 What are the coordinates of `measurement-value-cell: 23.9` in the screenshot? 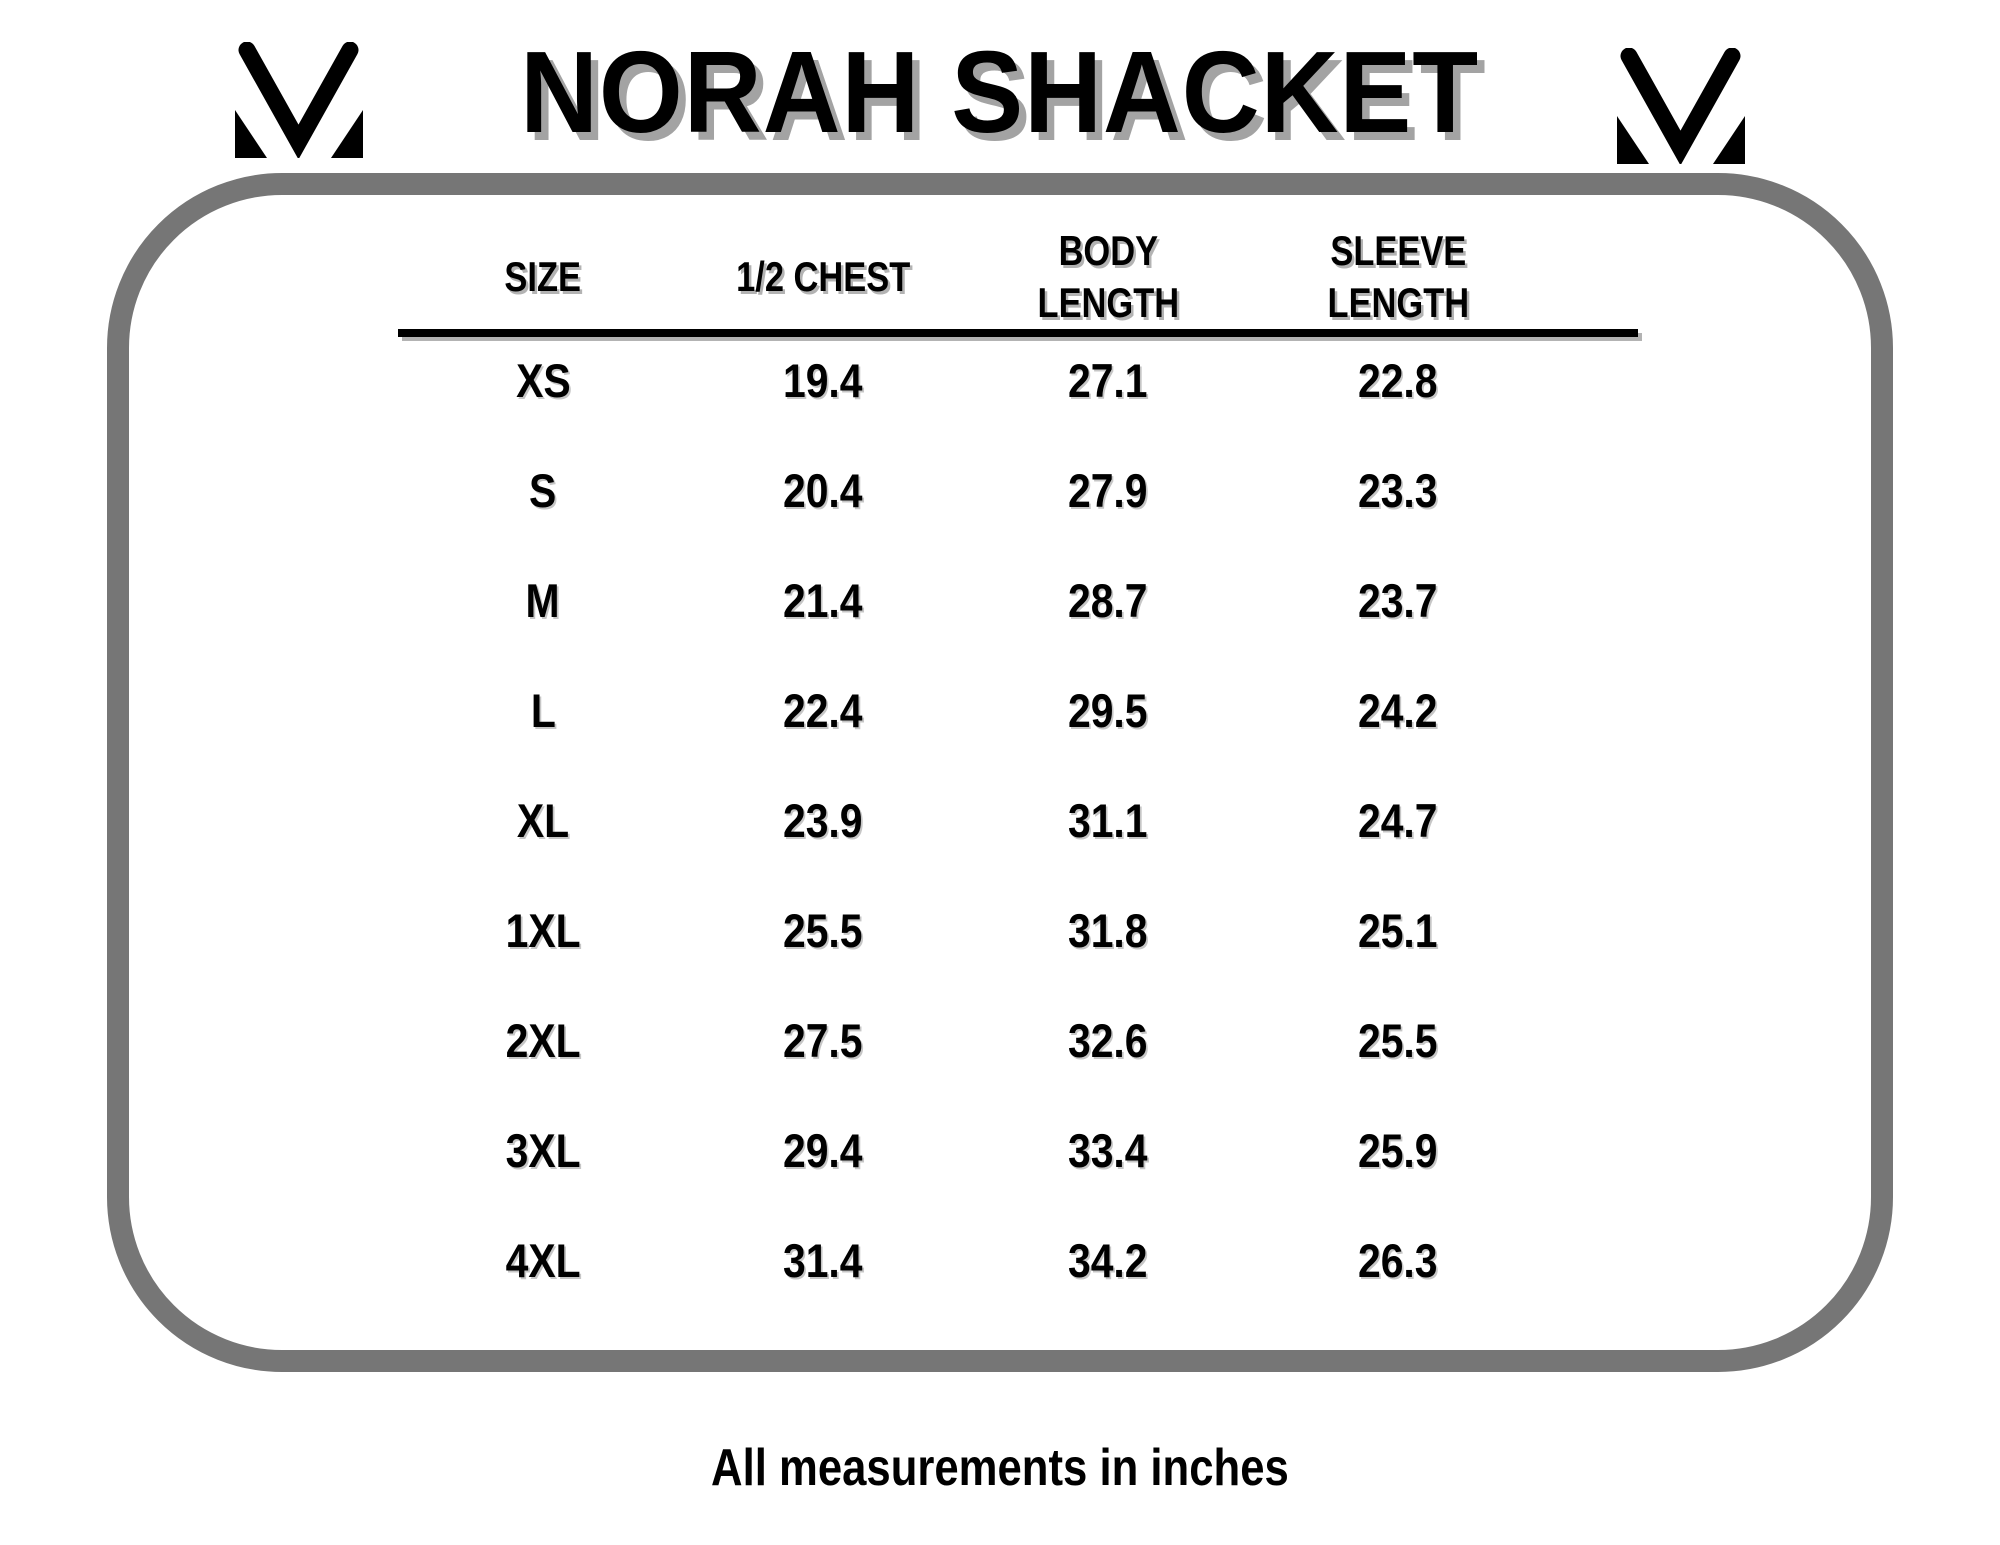 It's located at (823, 820).